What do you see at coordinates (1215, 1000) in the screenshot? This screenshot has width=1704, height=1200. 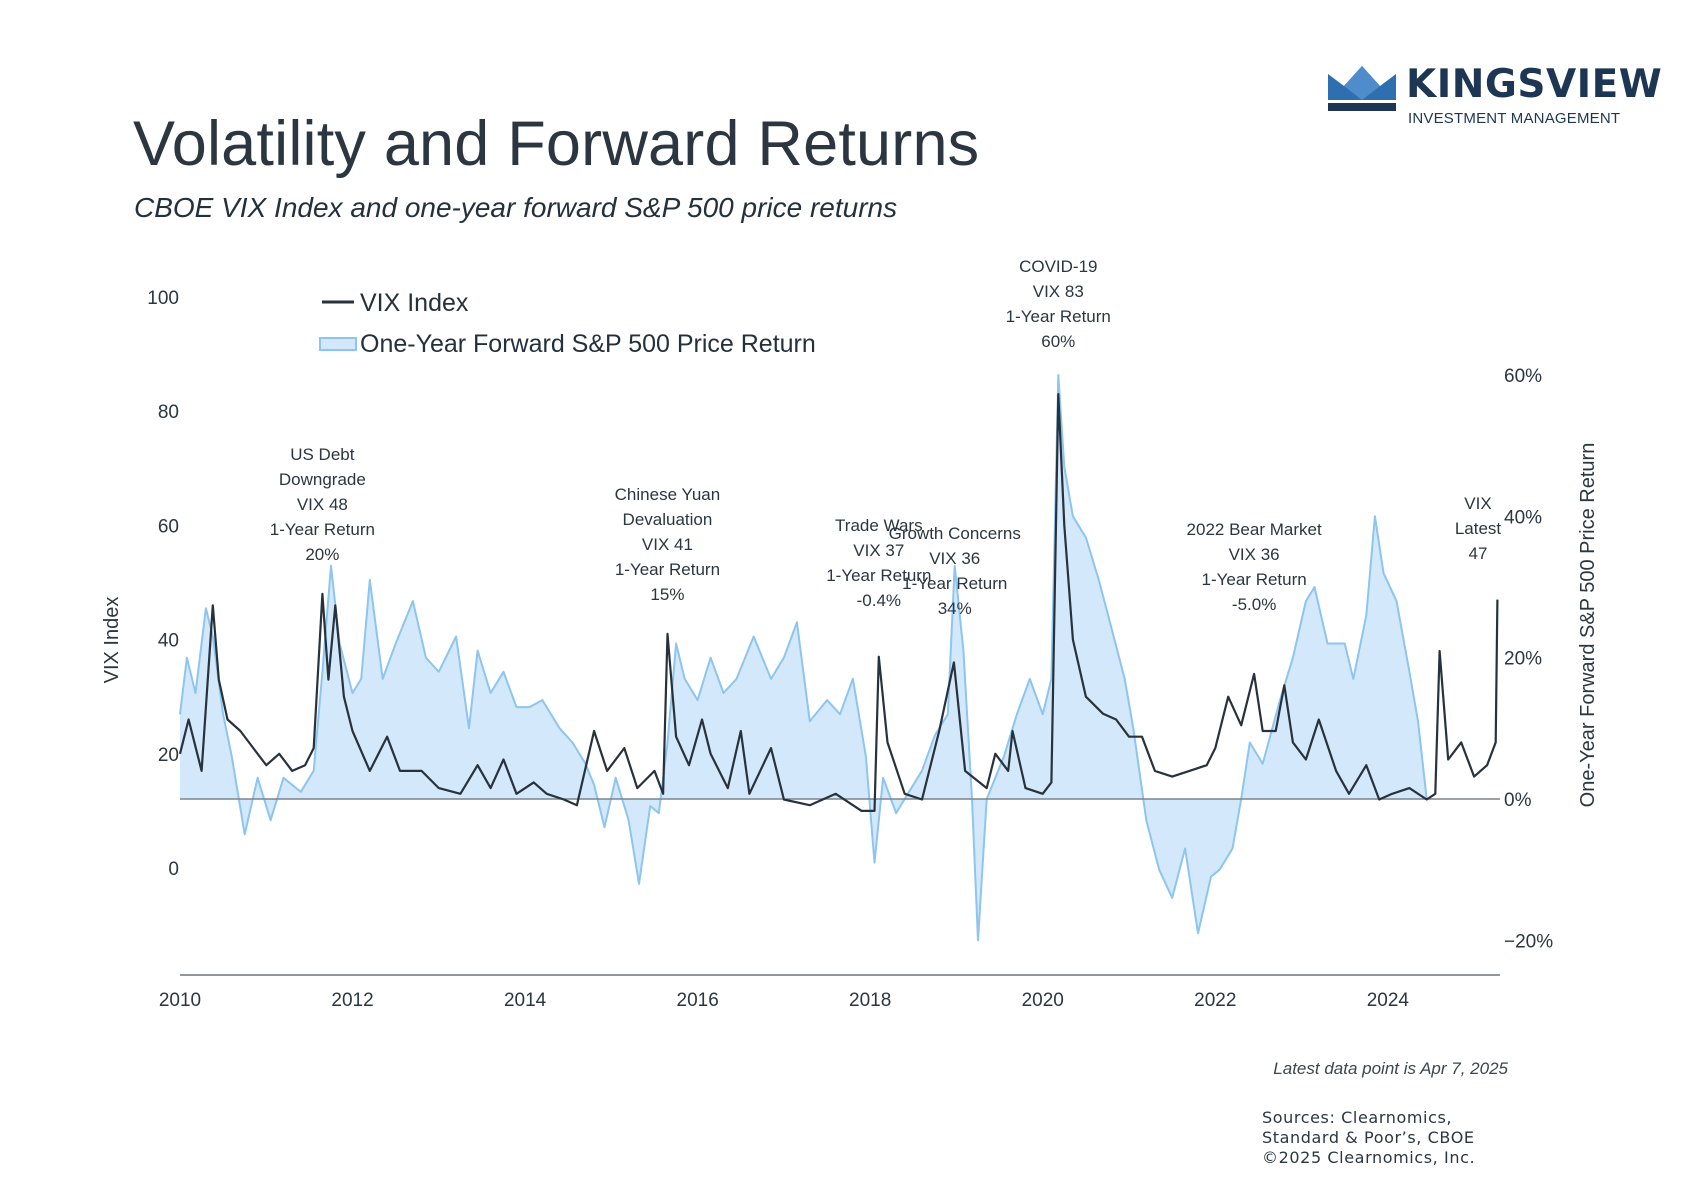 I see `x-tick-label: 2022` at bounding box center [1215, 1000].